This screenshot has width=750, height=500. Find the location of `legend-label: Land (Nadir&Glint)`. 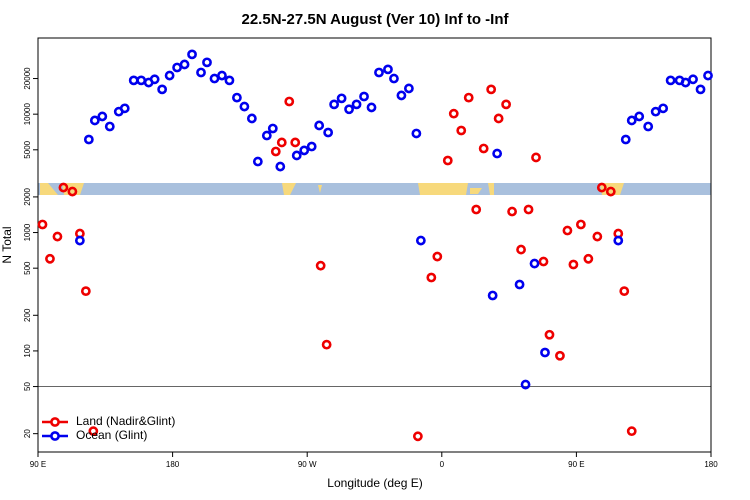

legend-label: Land (Nadir&Glint) is located at coordinates (125, 421).